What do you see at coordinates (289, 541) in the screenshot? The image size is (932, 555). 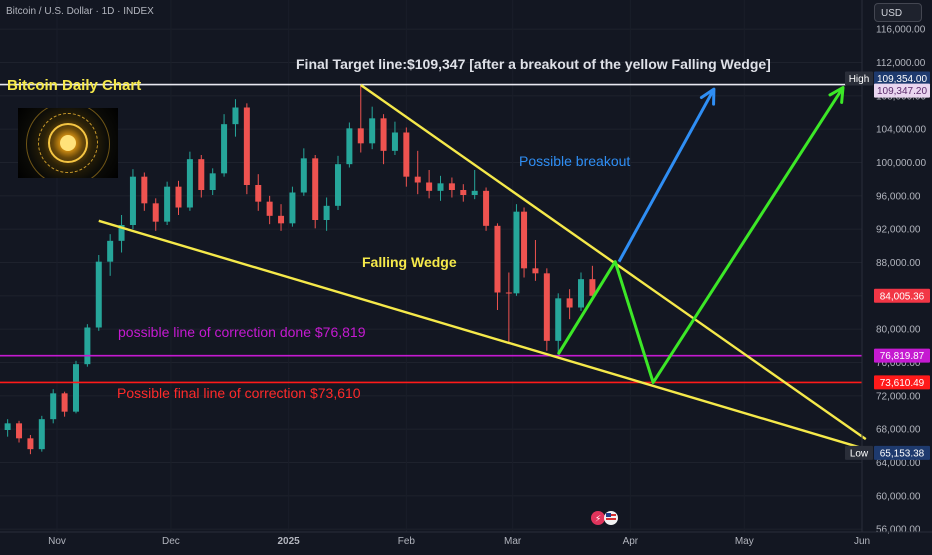 I see `x-tick-label: 2025` at bounding box center [289, 541].